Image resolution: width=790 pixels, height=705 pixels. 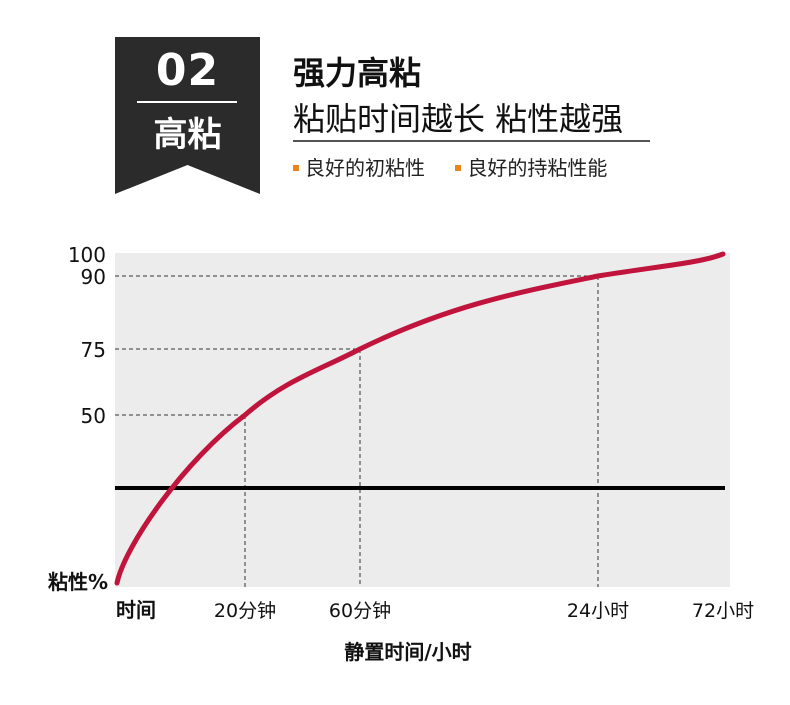 What do you see at coordinates (87, 255) in the screenshot?
I see `y-tick-label: 100` at bounding box center [87, 255].